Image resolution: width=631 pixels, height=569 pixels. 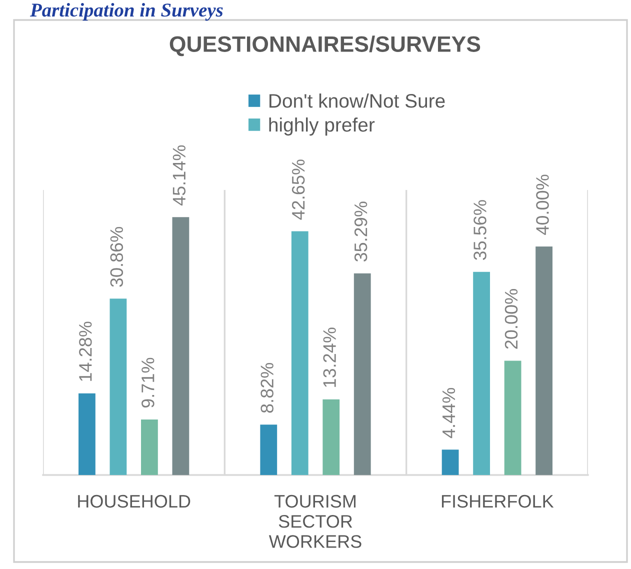 What do you see at coordinates (449, 413) in the screenshot?
I see `data-label: 4.44%` at bounding box center [449, 413].